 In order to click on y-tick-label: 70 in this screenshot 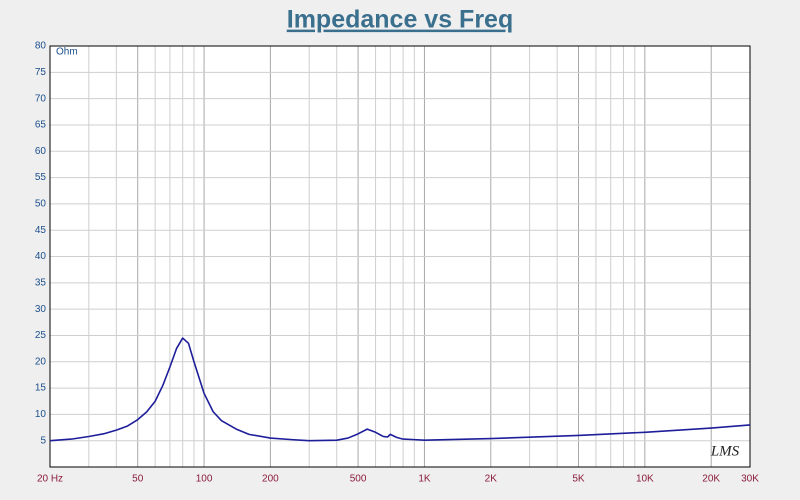, I will do `click(41, 98)`.